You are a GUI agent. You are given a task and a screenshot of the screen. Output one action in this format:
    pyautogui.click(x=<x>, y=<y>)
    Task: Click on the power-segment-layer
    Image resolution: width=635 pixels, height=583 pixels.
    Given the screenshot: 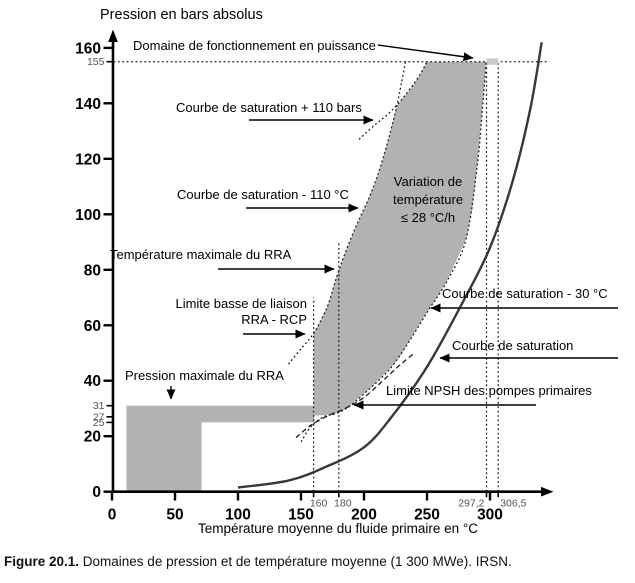 What is the action you would take?
    pyautogui.click(x=492, y=61)
    